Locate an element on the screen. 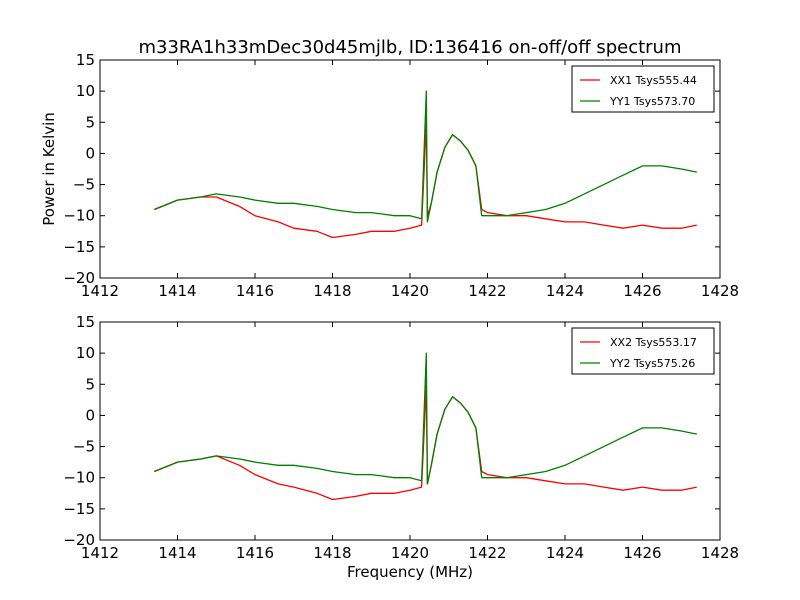 This screenshot has width=800, height=600. x-axis-label: Frequency (MHz) is located at coordinates (410, 572).